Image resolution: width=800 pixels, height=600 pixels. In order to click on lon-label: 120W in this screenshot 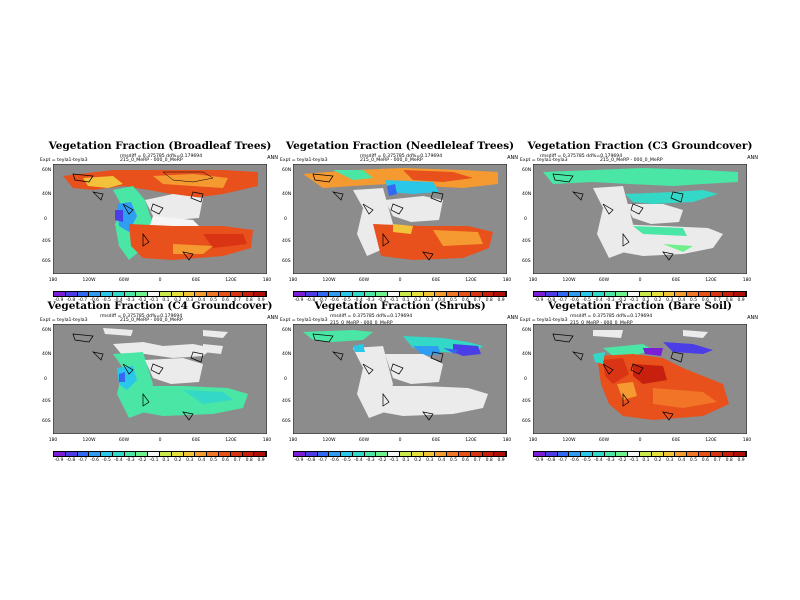, I will do `click(329, 440)`.